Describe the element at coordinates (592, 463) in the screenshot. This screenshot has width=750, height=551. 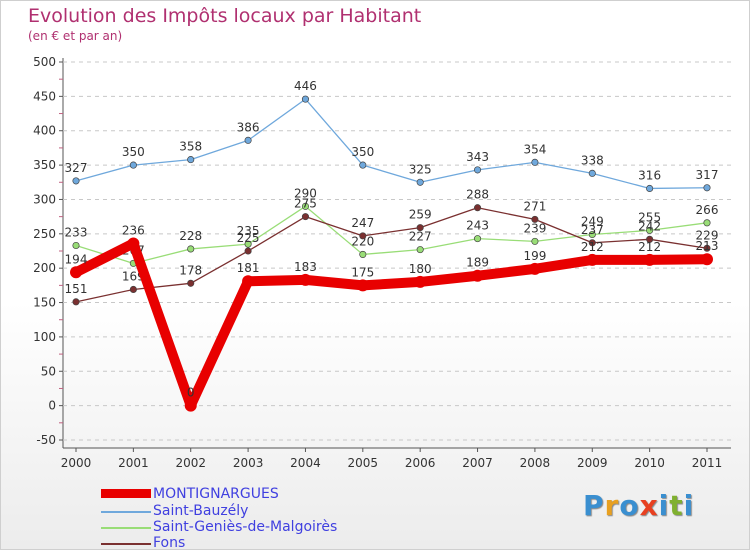
I see `x-tick-label: 2009` at that location.